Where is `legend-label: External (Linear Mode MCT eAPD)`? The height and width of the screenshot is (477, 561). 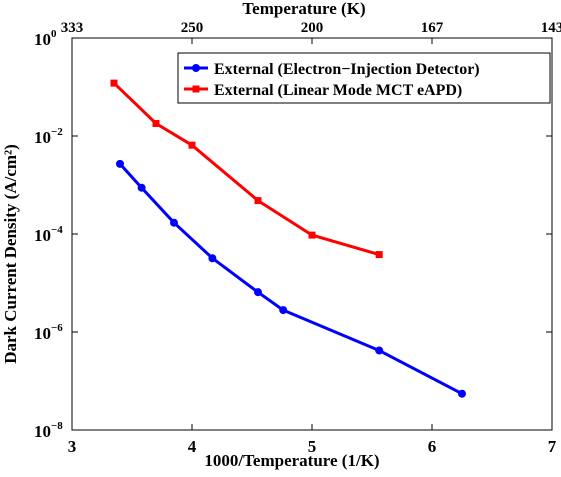
legend-label: External (Linear Mode MCT eAPD) is located at coordinates (338, 90).